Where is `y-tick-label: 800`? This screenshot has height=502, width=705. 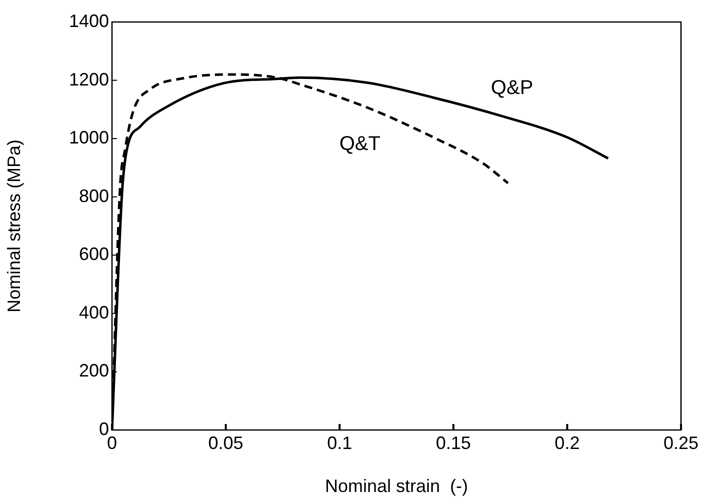 y-tick-label: 800 is located at coordinates (93, 196).